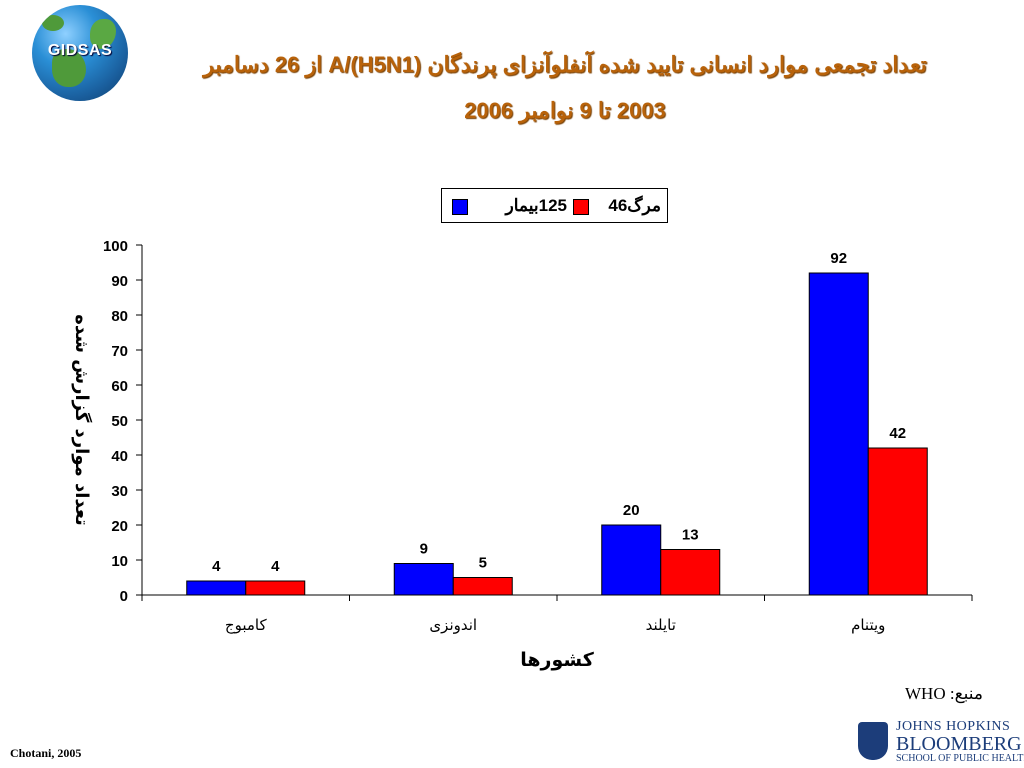 The width and height of the screenshot is (1024, 768). What do you see at coordinates (483, 563) in the screenshot?
I see `data-label: 5` at bounding box center [483, 563].